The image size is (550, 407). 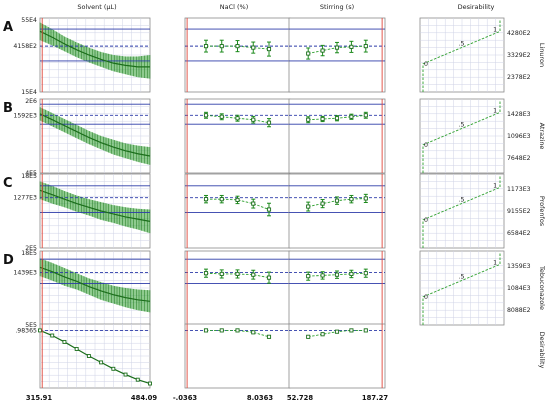 I want to click on solvent-response-curve, so click(x=94, y=49).